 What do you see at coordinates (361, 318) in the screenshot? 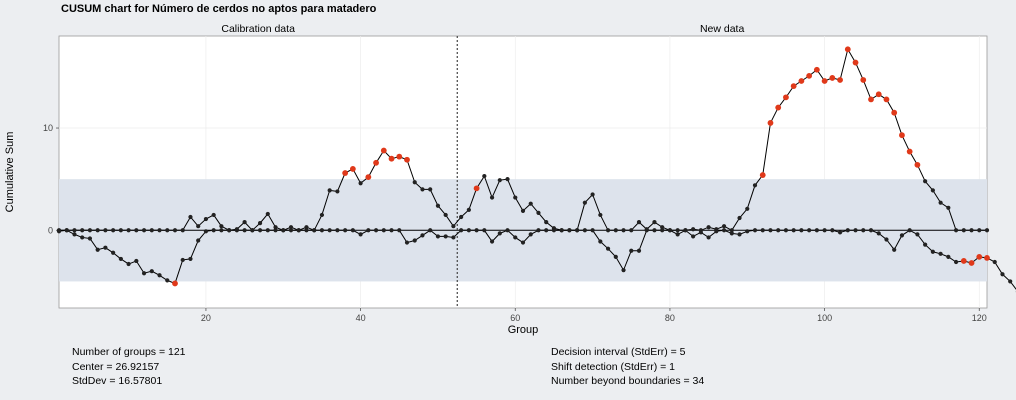
I see `x-tick-label: 40` at bounding box center [361, 318].